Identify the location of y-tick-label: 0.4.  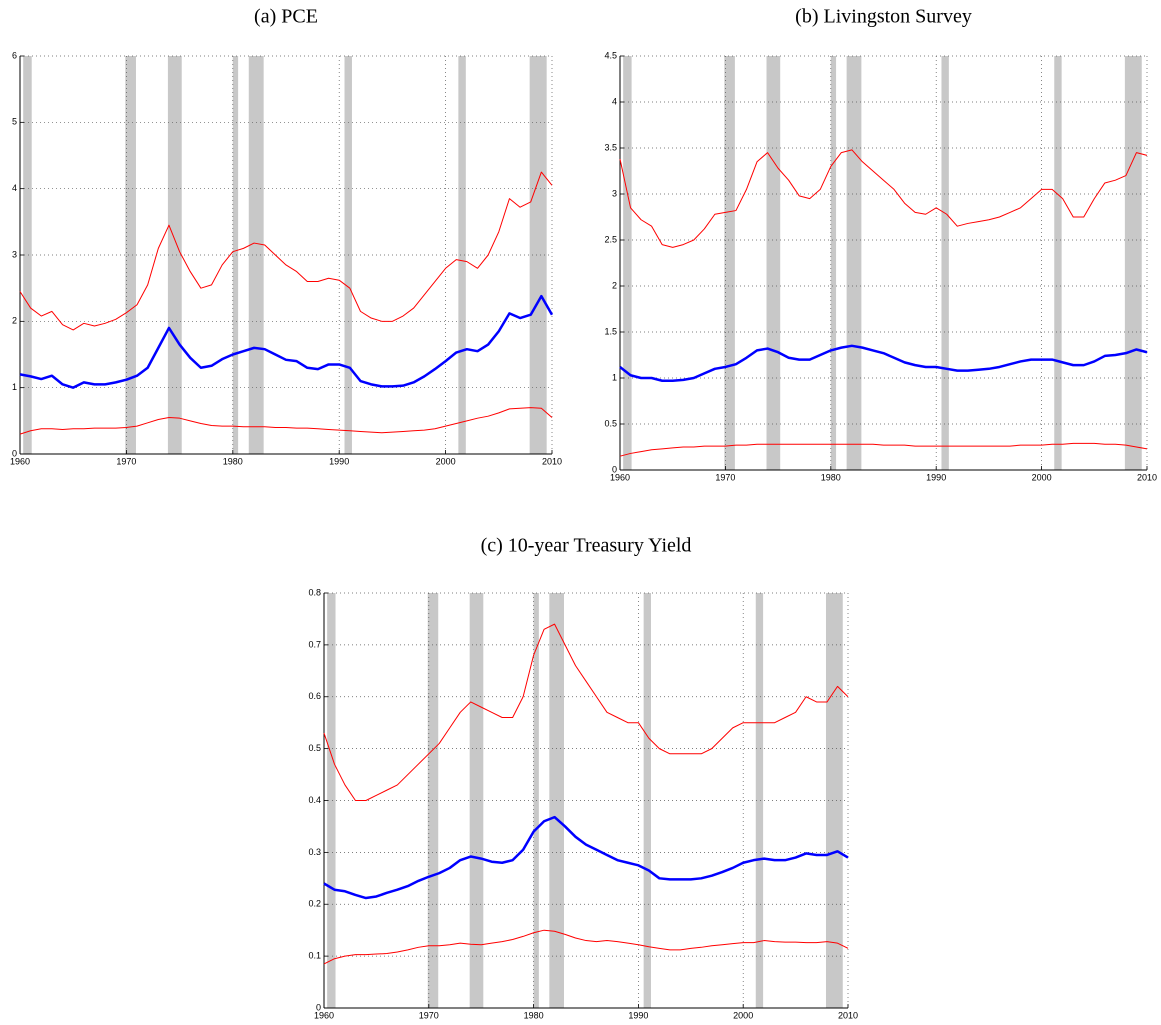
(314, 800).